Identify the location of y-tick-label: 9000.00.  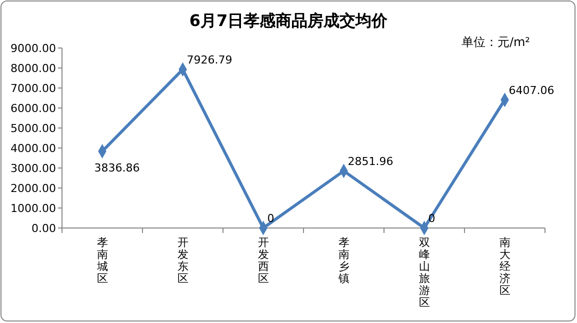
(33, 48).